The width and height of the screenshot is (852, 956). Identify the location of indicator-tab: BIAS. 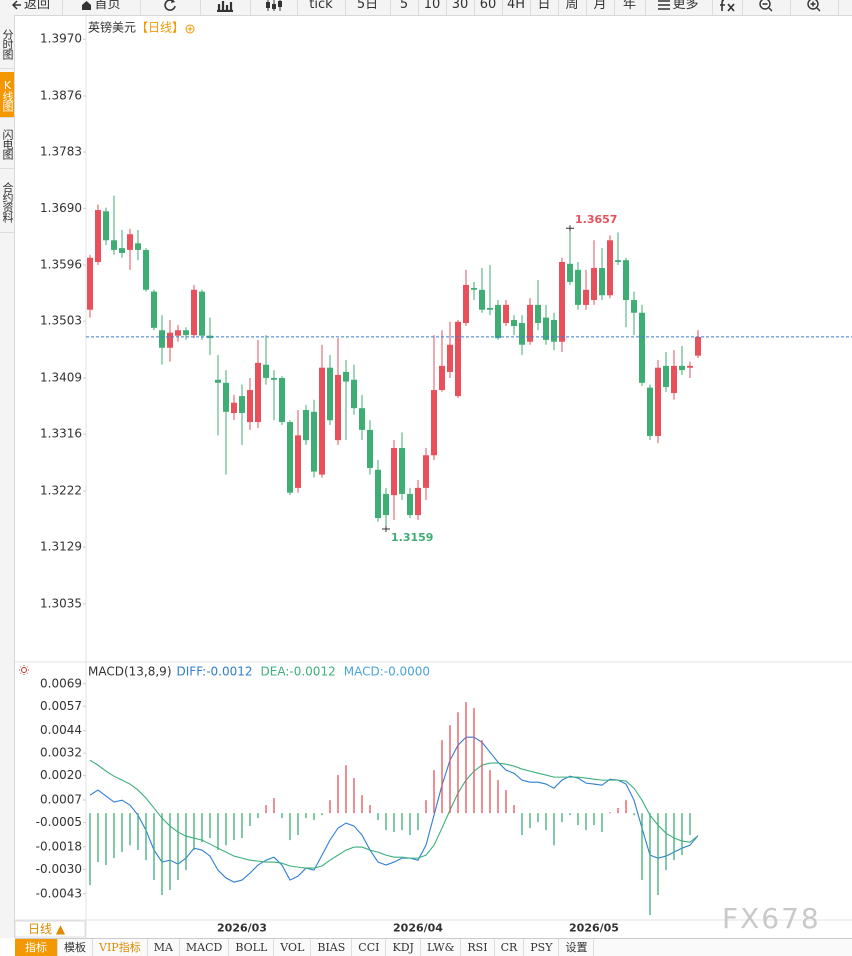
(332, 947).